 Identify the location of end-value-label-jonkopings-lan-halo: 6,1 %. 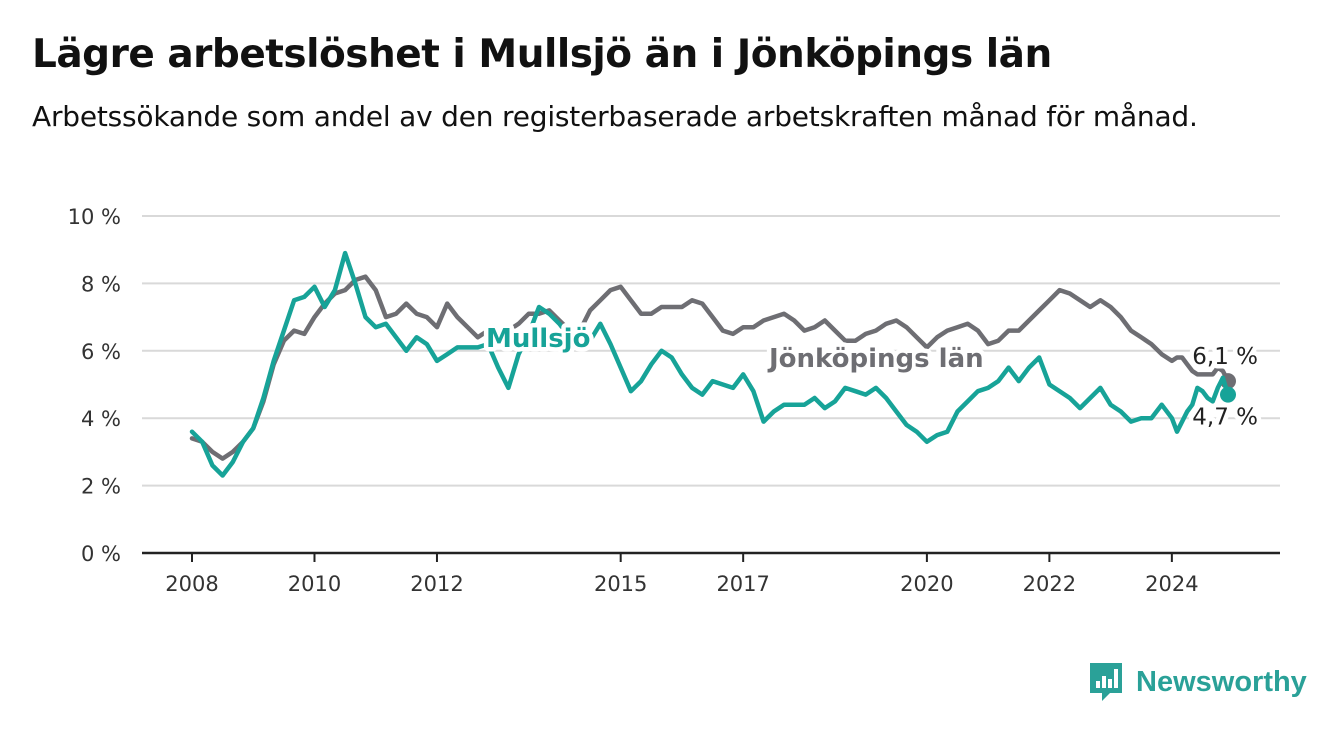
(1225, 357).